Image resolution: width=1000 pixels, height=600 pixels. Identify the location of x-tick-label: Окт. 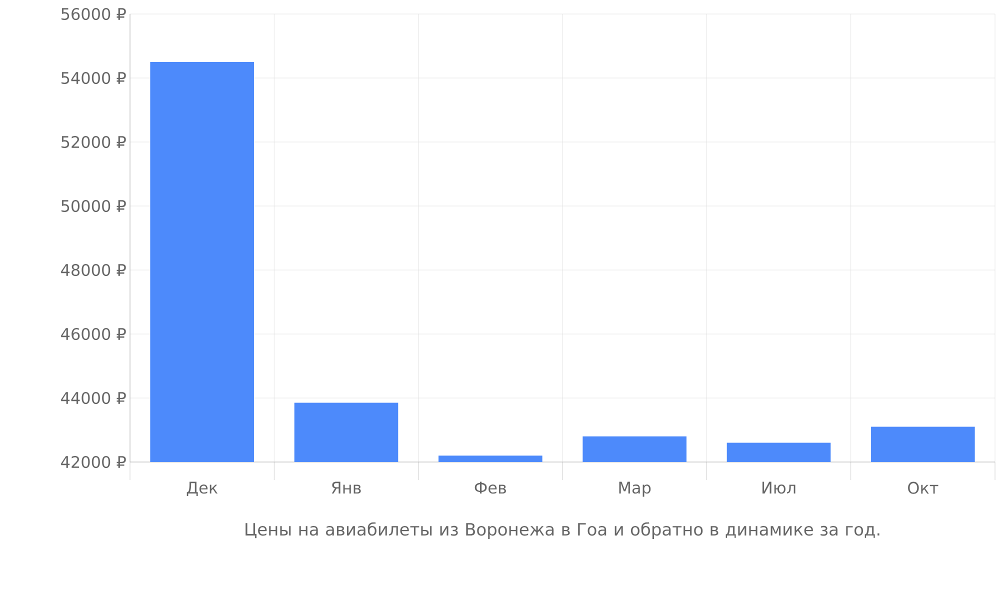
(923, 488).